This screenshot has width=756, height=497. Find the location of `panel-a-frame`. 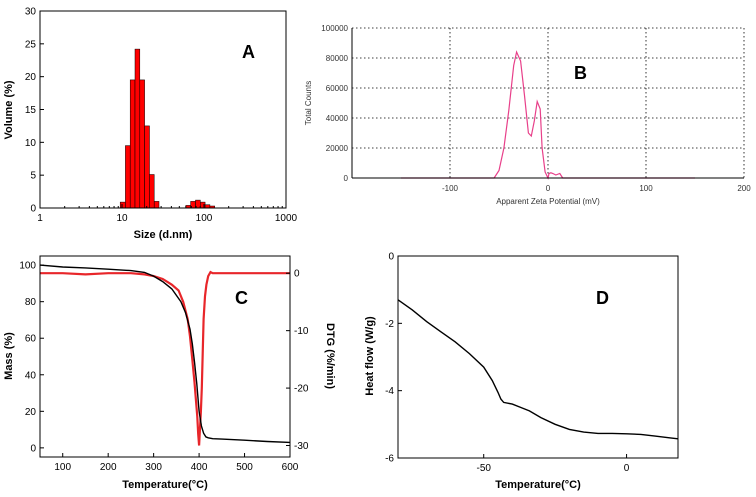

panel-a-frame is located at coordinates (163, 109).